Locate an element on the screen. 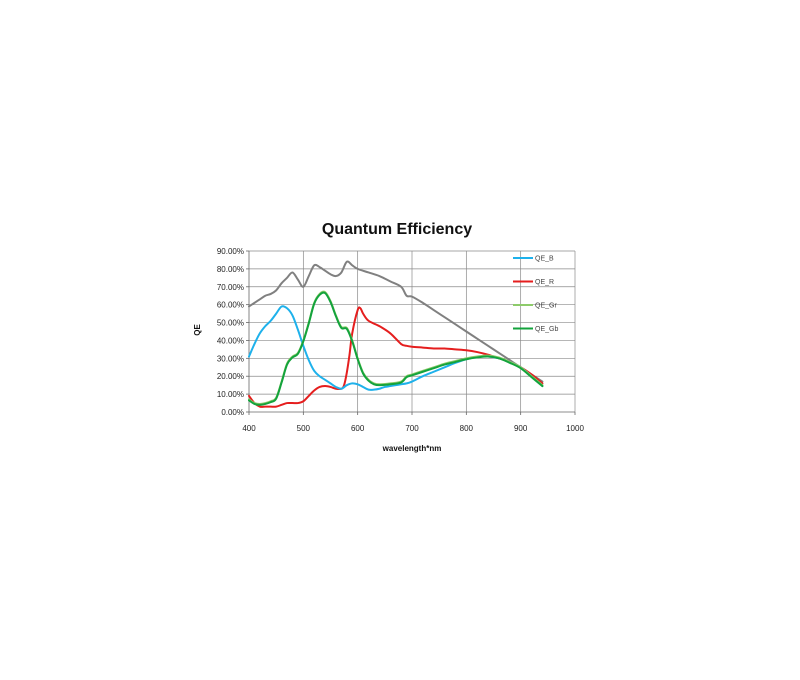 The width and height of the screenshot is (800, 680). y-tick-label: 20.00% is located at coordinates (230, 376).